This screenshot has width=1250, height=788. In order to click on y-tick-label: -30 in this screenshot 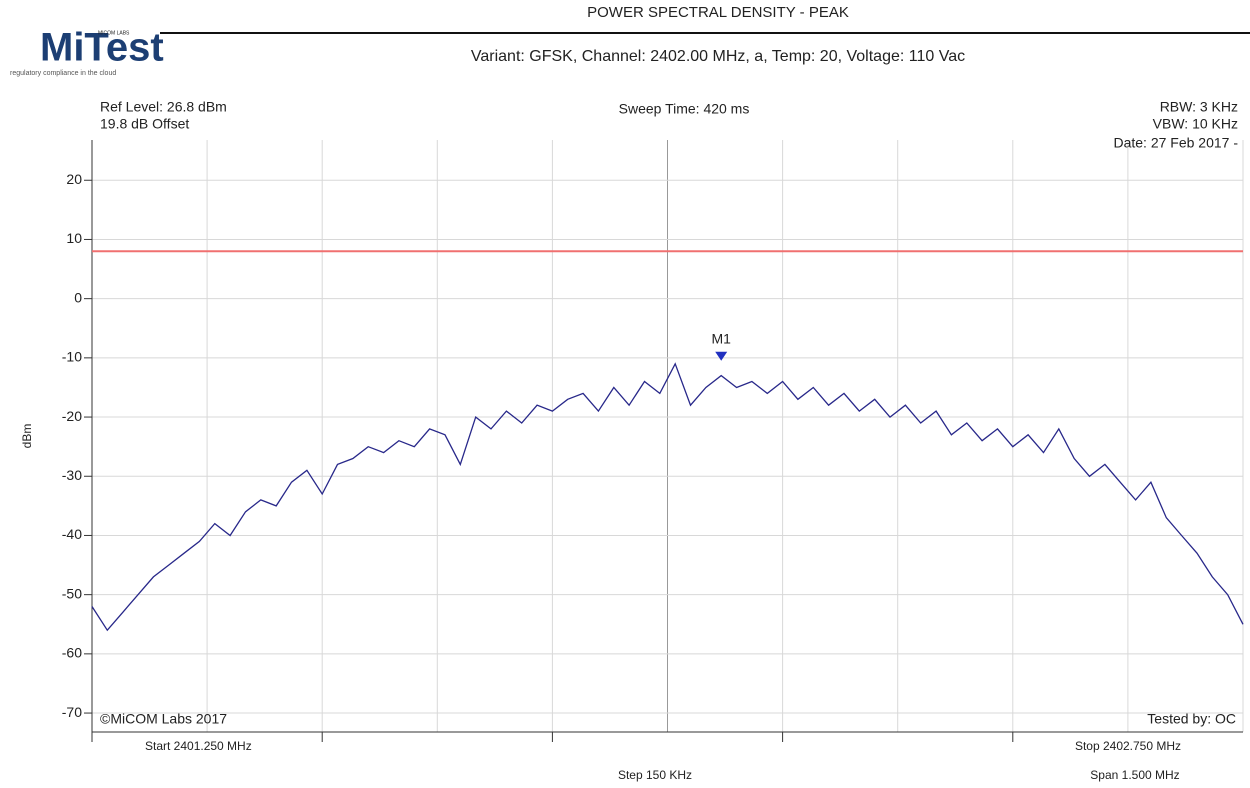, I will do `click(72, 475)`.